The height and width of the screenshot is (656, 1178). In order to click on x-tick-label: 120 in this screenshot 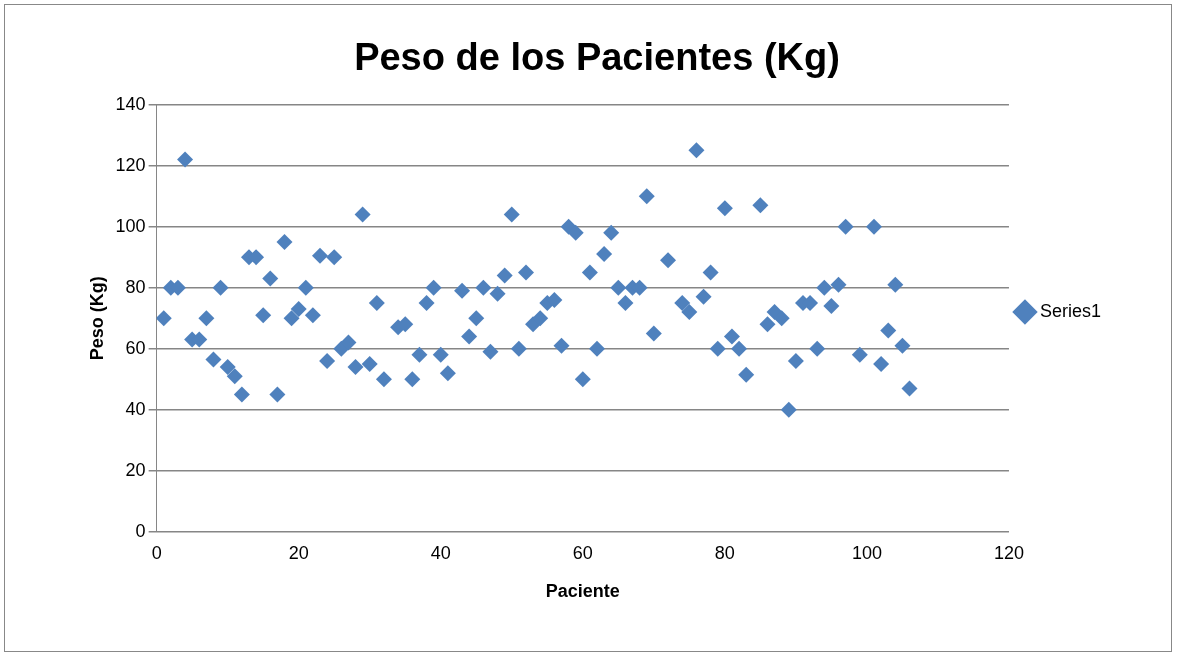, I will do `click(1008, 552)`.